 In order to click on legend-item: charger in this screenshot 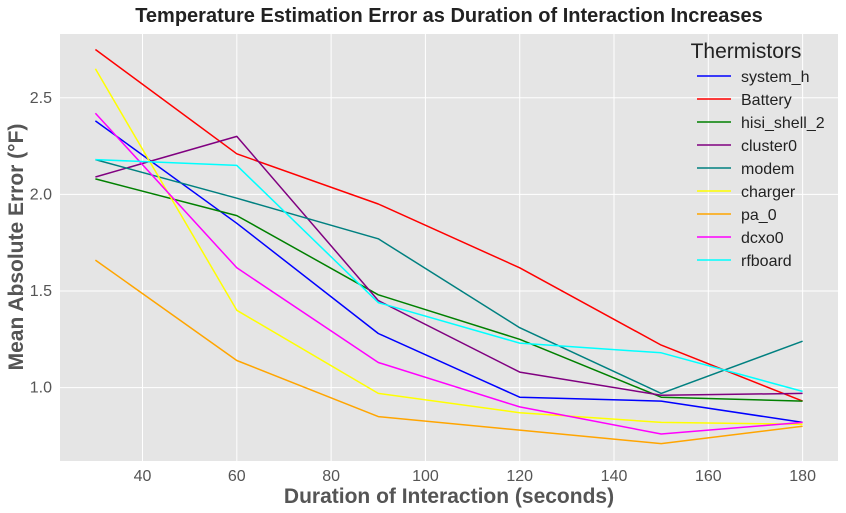, I will do `click(746, 192)`.